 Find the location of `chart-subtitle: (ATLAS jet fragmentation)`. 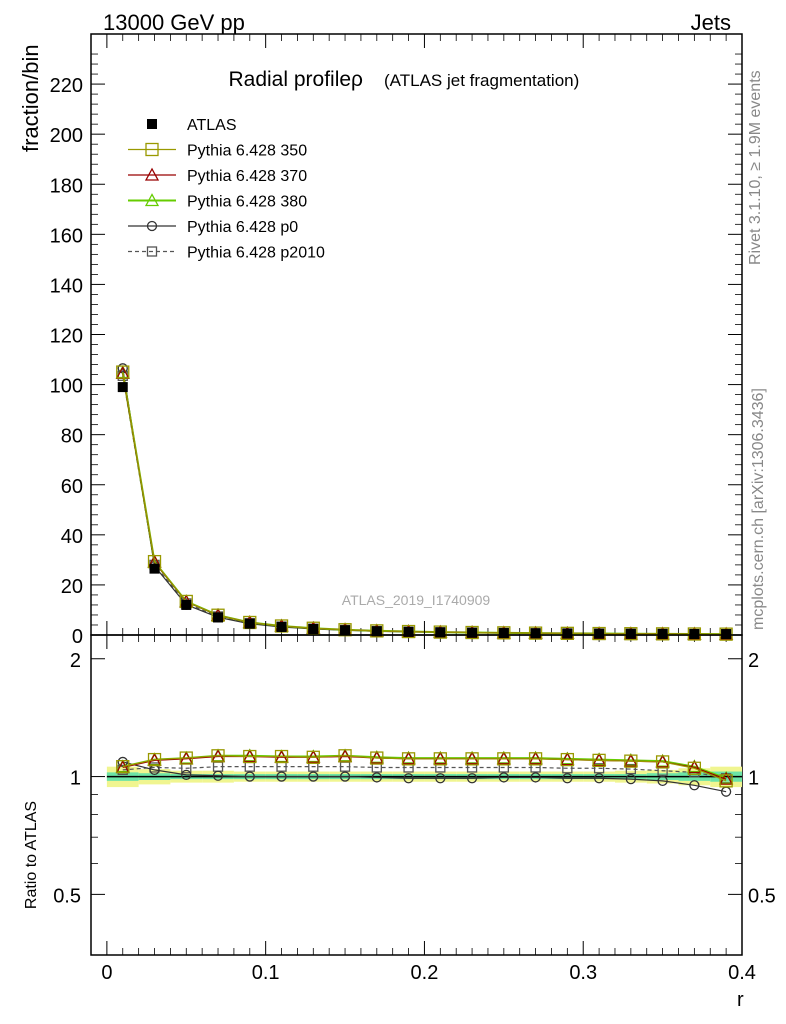

chart-subtitle: (ATLAS jet fragmentation) is located at coordinates (481, 80).